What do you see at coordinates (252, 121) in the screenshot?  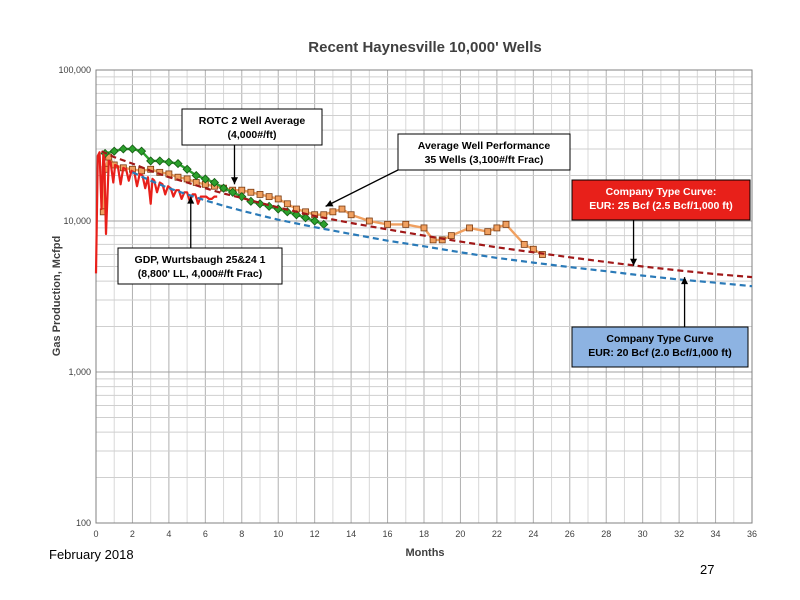 I see `callout-text: ROTC 2 Well Average` at bounding box center [252, 121].